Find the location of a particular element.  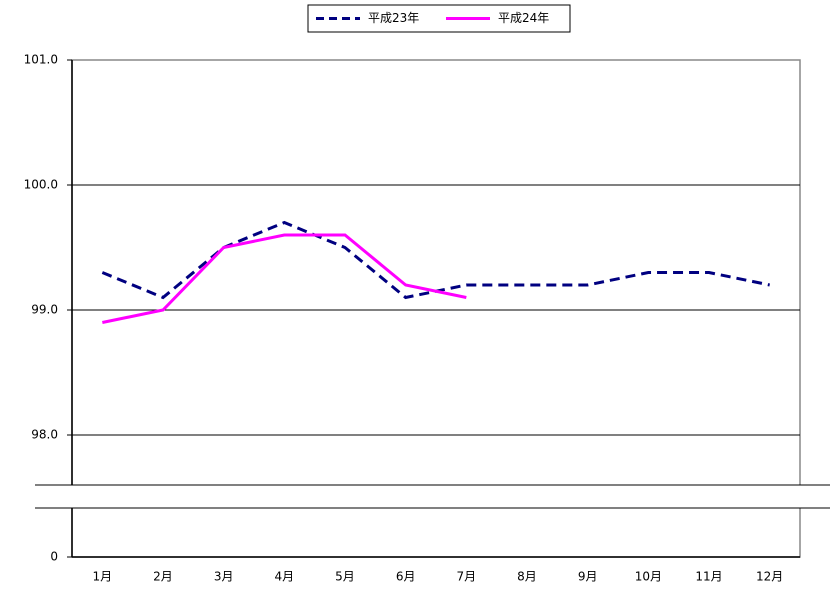

x-tick-label: 7月 is located at coordinates (467, 577).